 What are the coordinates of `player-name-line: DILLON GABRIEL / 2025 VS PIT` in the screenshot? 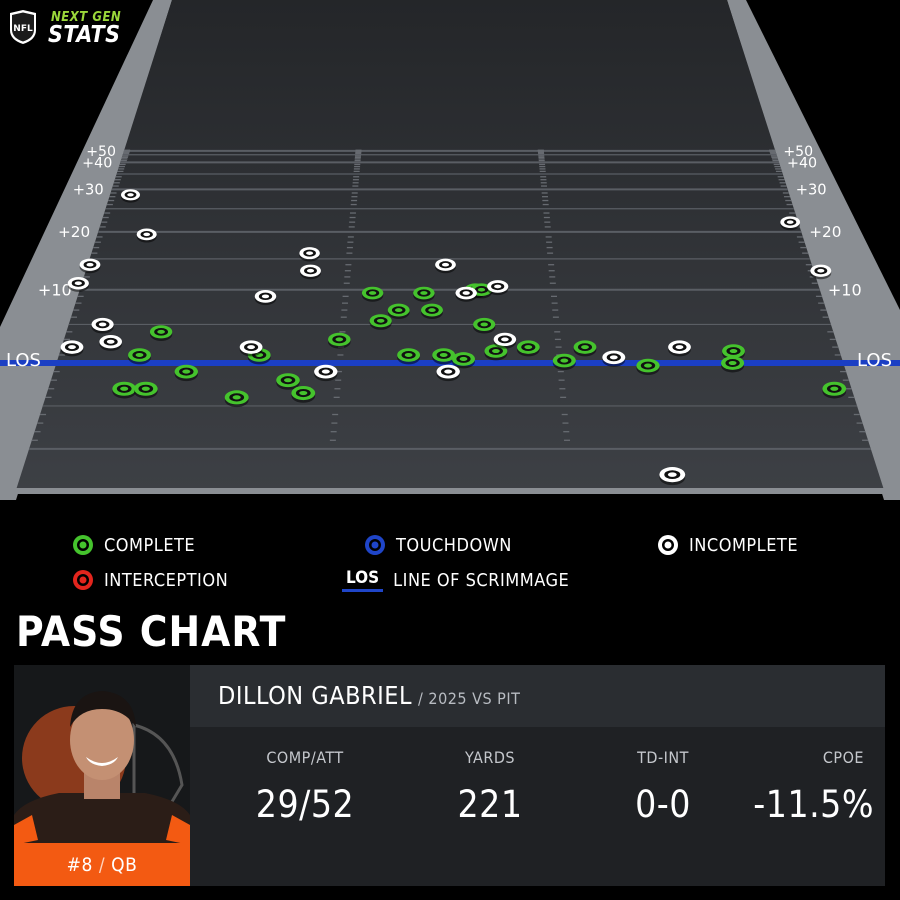 It's located at (369, 695).